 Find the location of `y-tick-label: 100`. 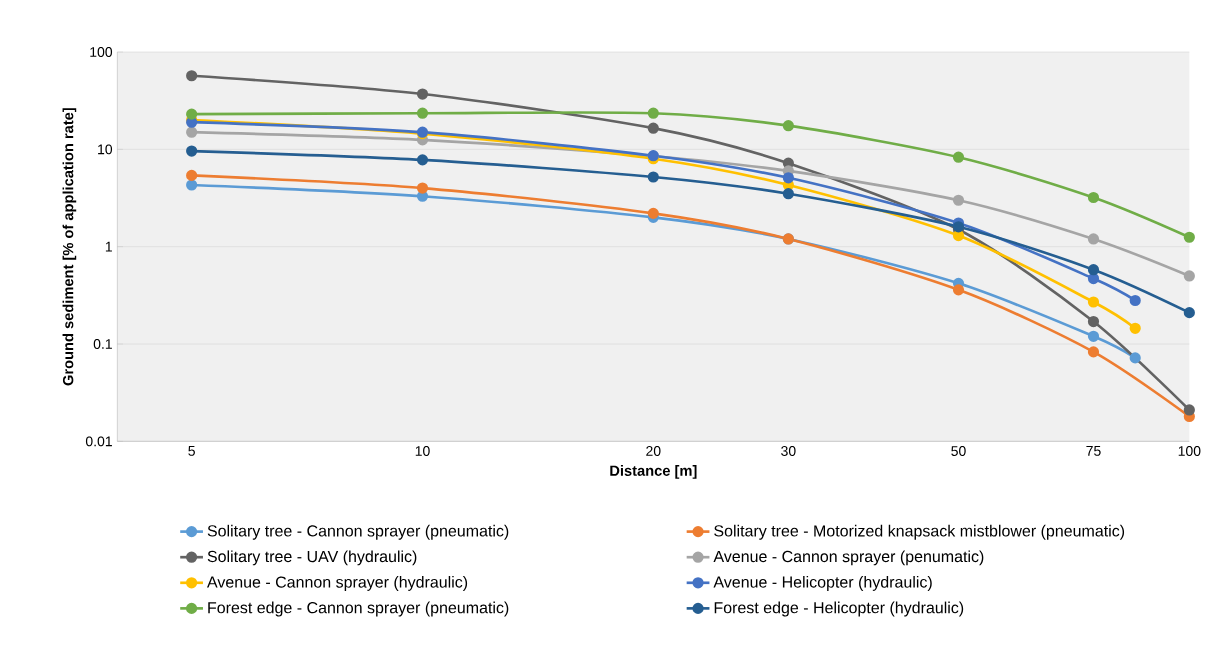

y-tick-label: 100 is located at coordinates (101, 52).